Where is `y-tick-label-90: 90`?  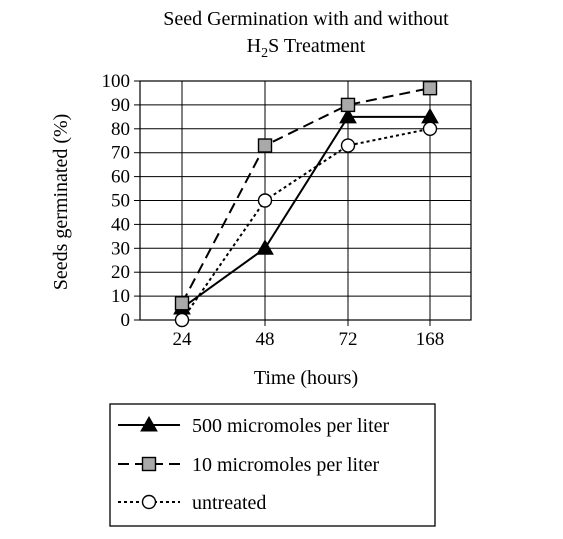 y-tick-label-90: 90 is located at coordinates (120, 105).